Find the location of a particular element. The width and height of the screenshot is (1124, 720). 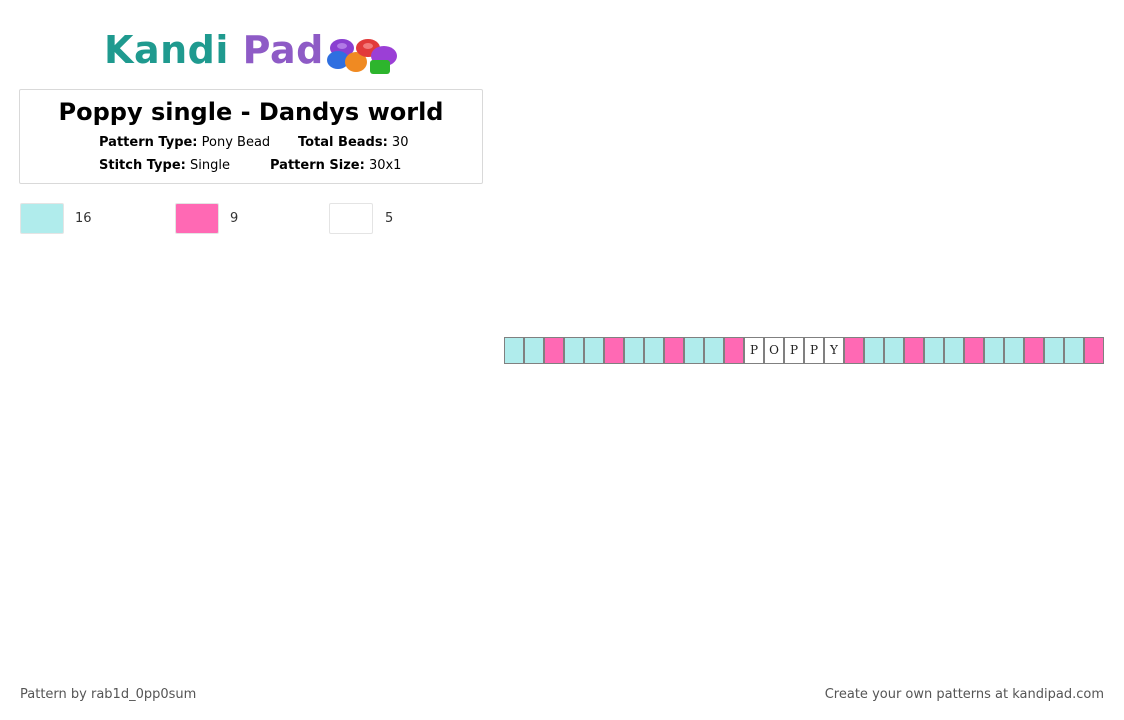

beads-logo-icon is located at coordinates (362, 56).